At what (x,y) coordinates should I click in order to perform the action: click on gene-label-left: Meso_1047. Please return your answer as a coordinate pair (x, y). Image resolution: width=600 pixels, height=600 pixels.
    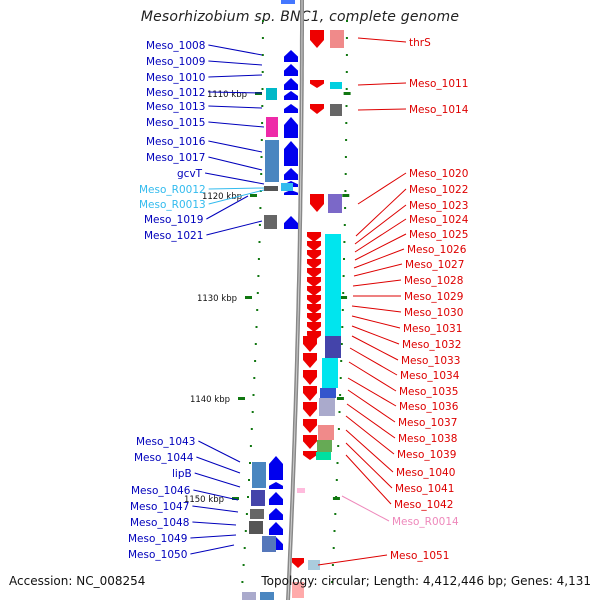
    Looking at the image, I should click on (159, 507).